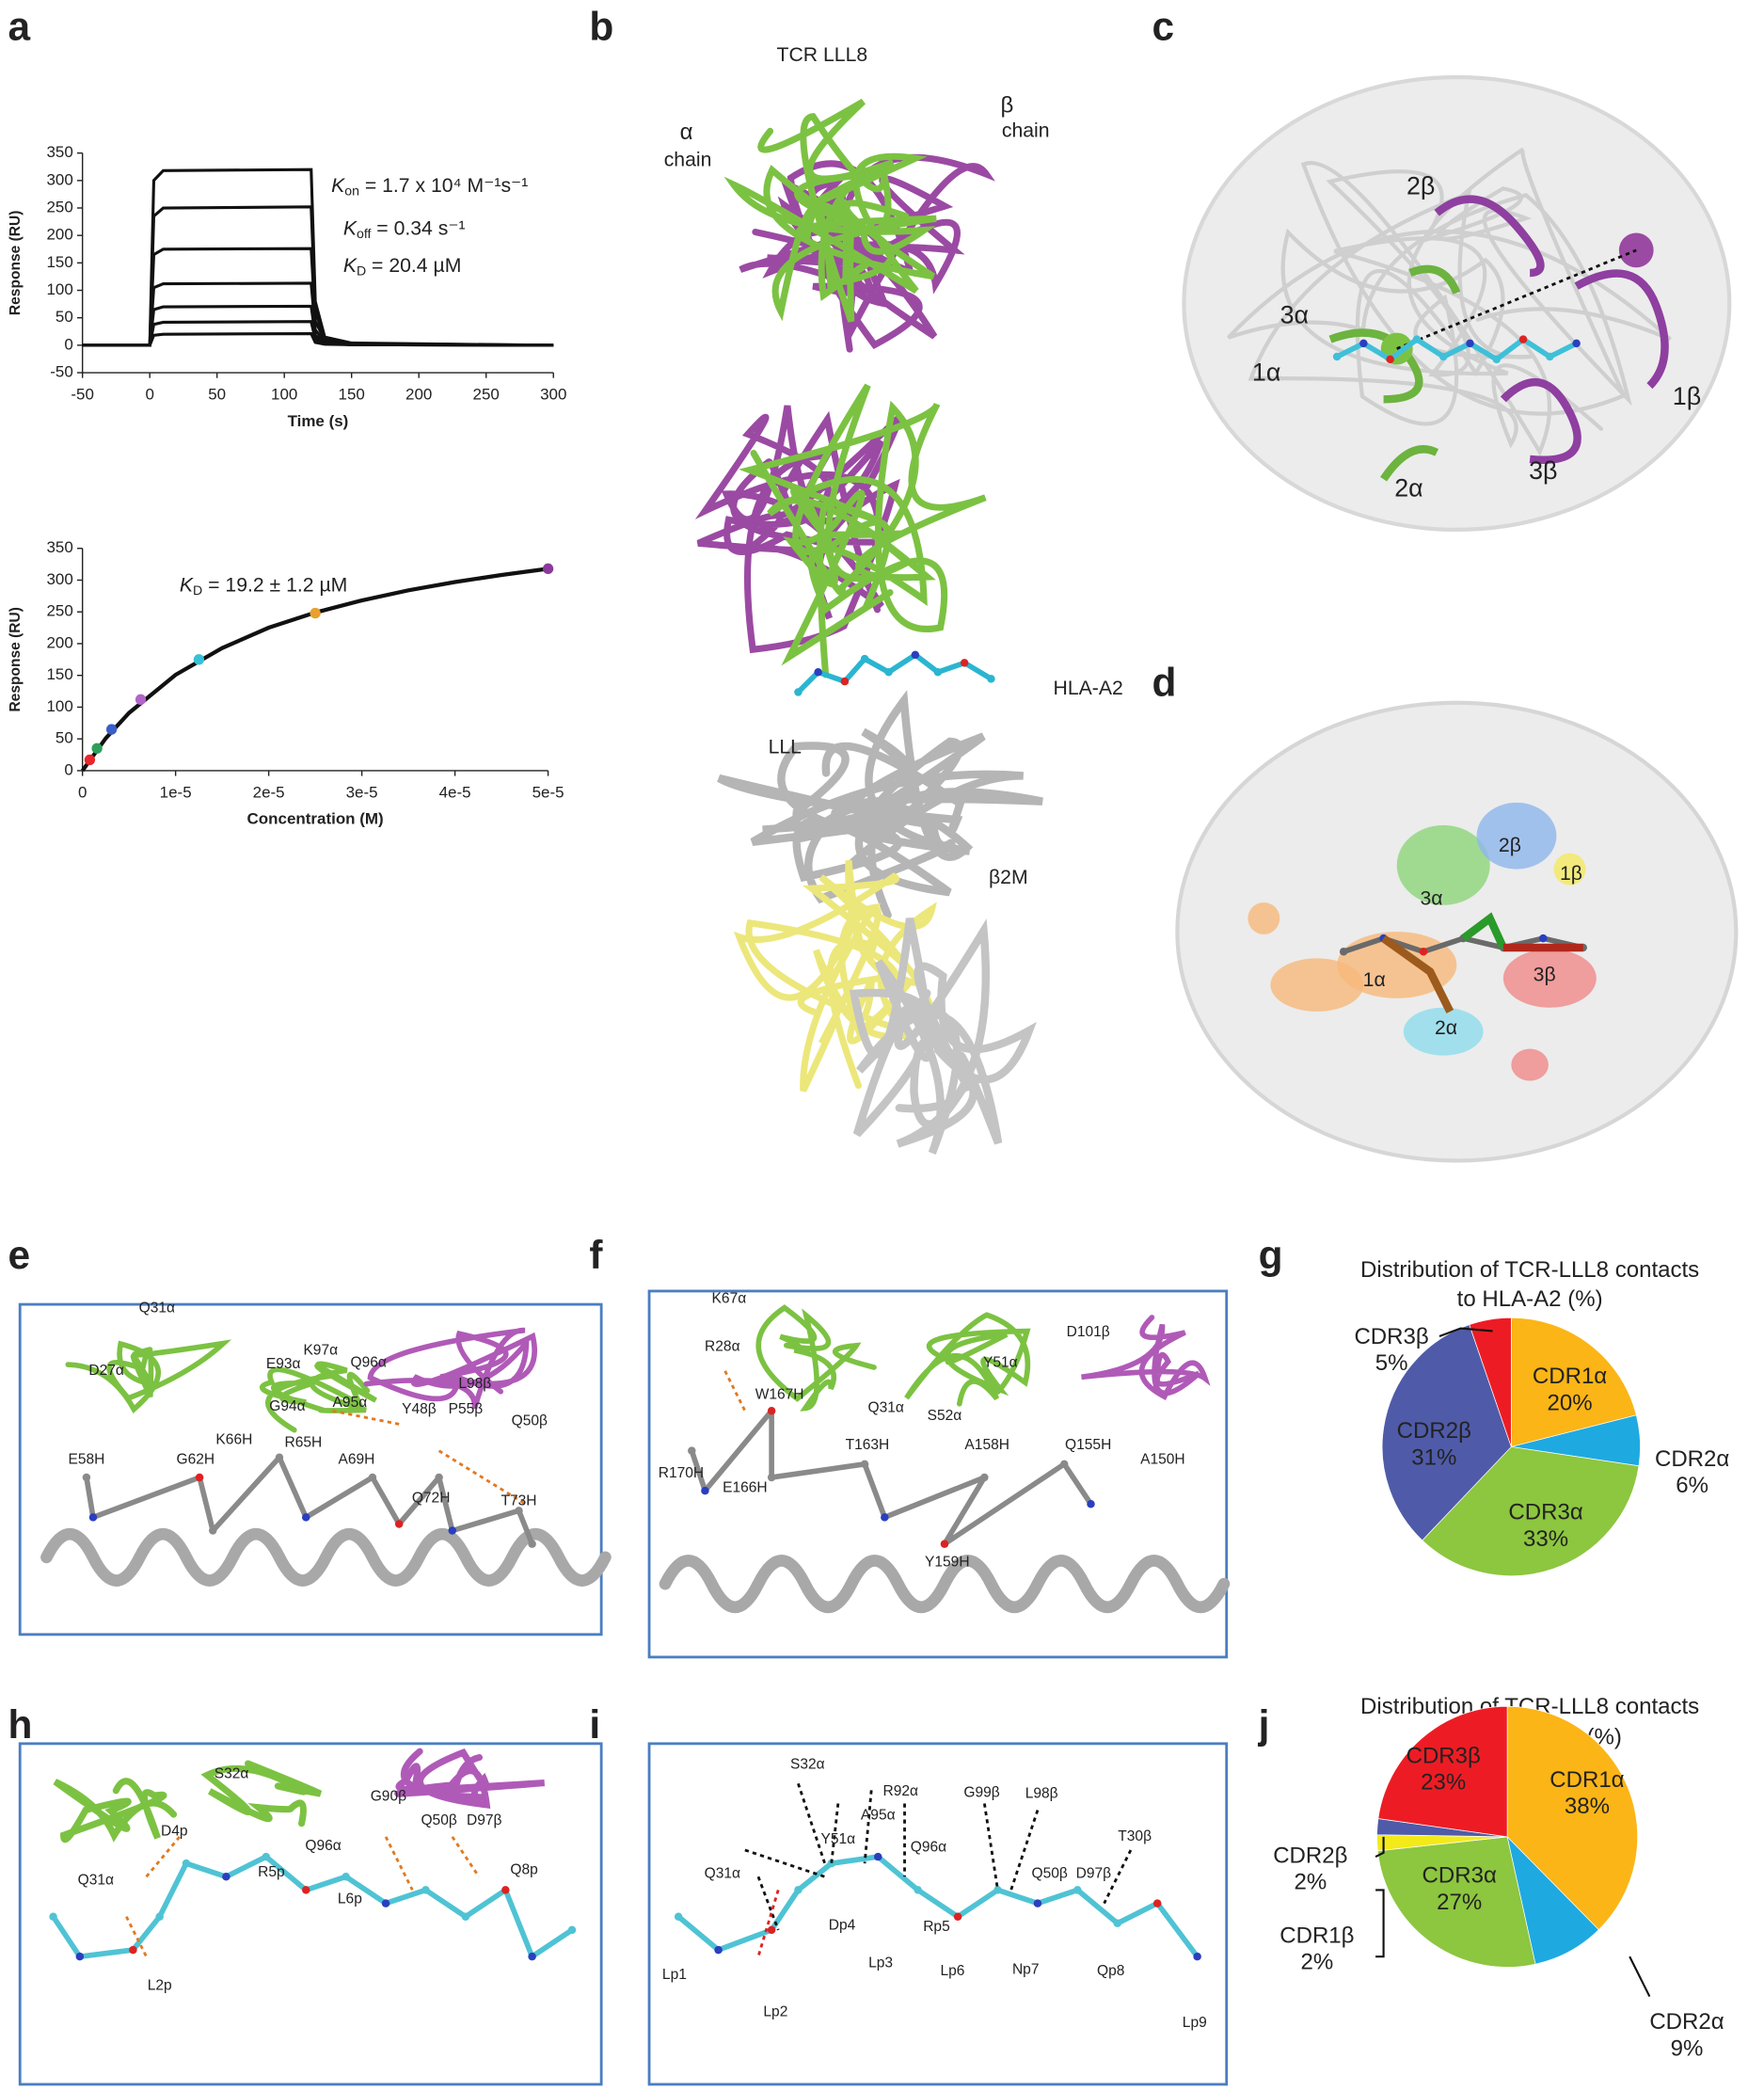  What do you see at coordinates (369, 1362) in the screenshot?
I see `structure-label: Q96α` at bounding box center [369, 1362].